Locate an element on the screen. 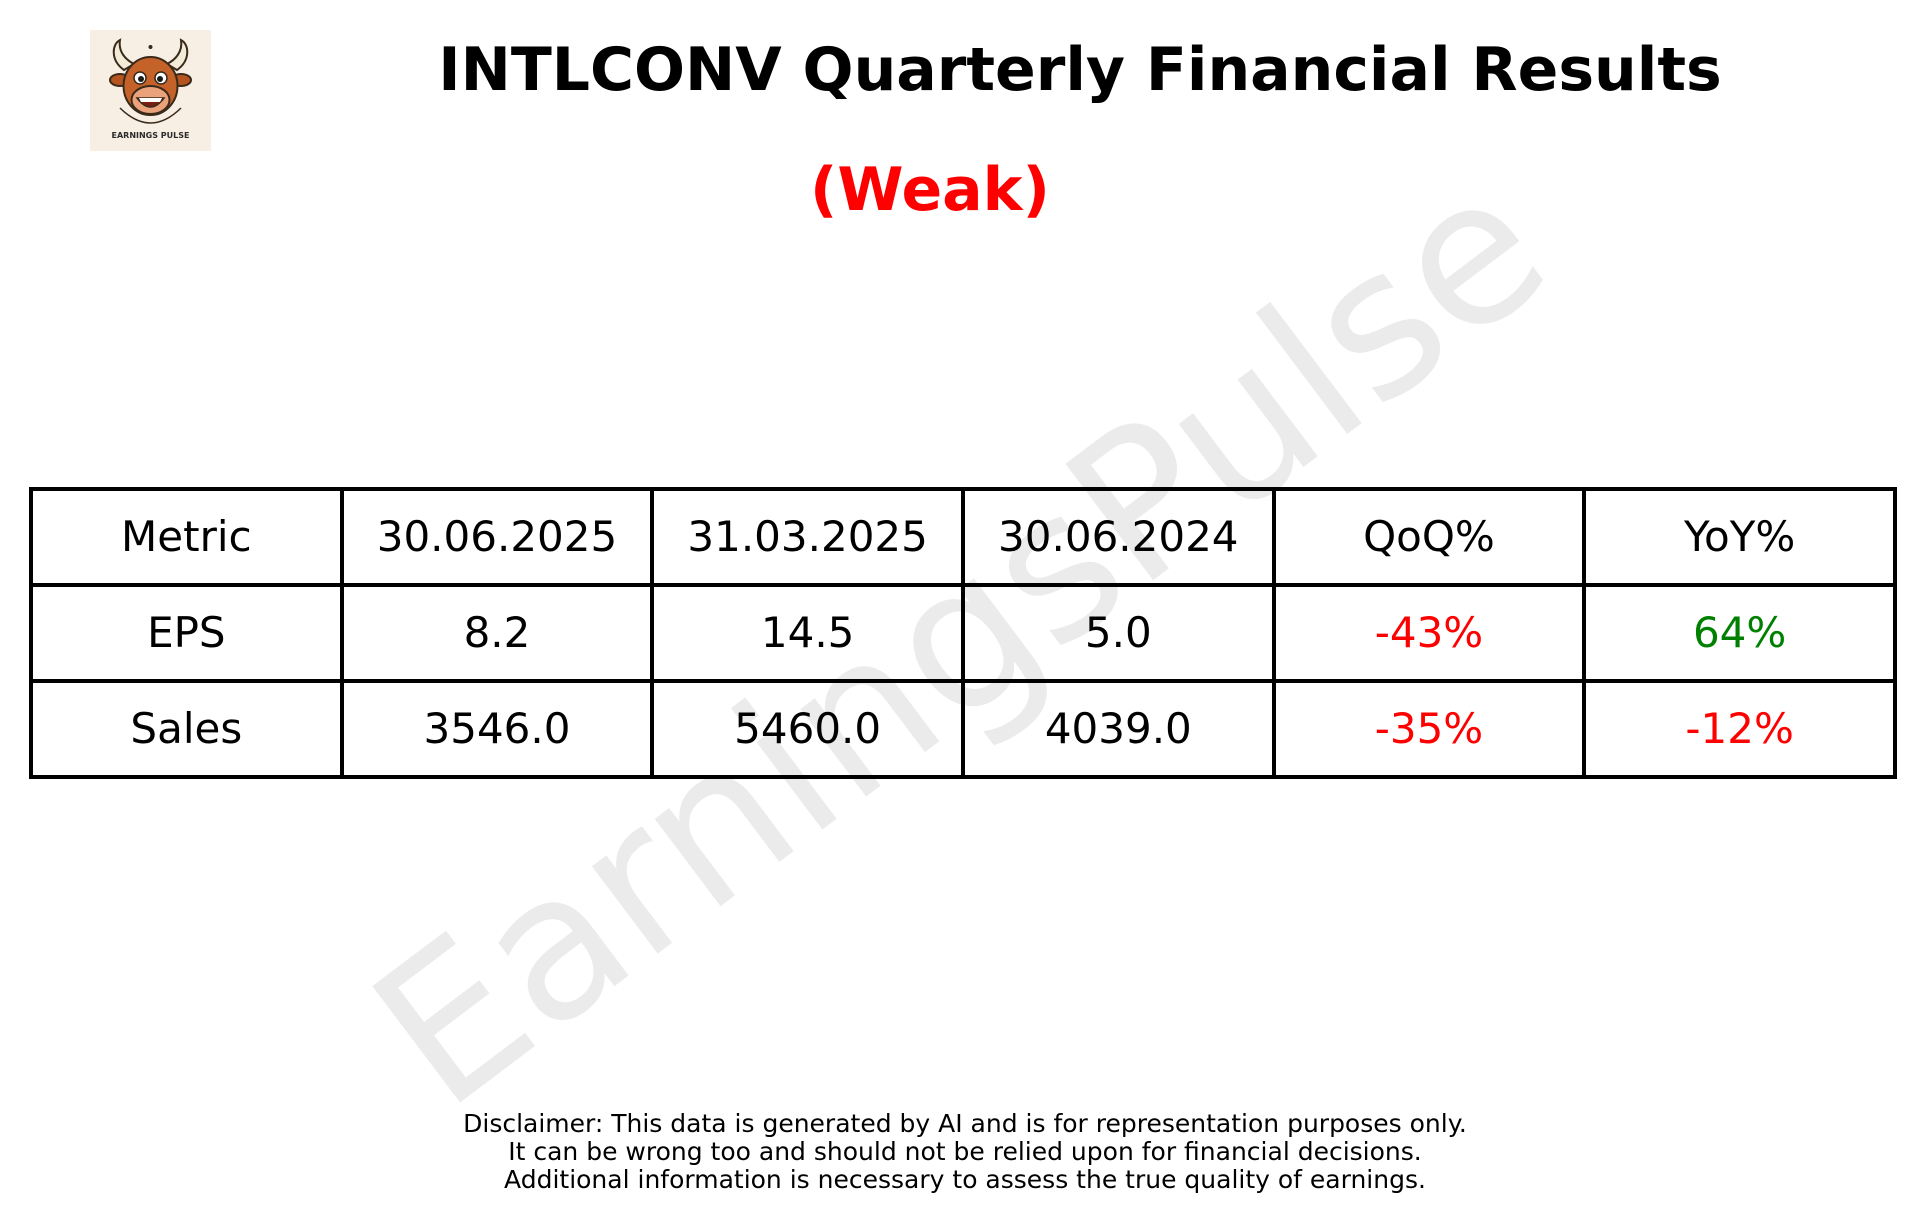  value-cell: 8.2 is located at coordinates (497, 633).